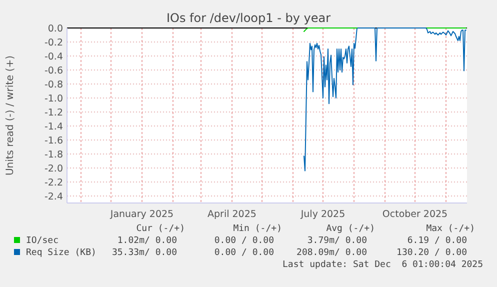 This screenshot has width=497, height=287. Describe the element at coordinates (53, 197) in the screenshot. I see `y-tick-label: -2.4` at that location.